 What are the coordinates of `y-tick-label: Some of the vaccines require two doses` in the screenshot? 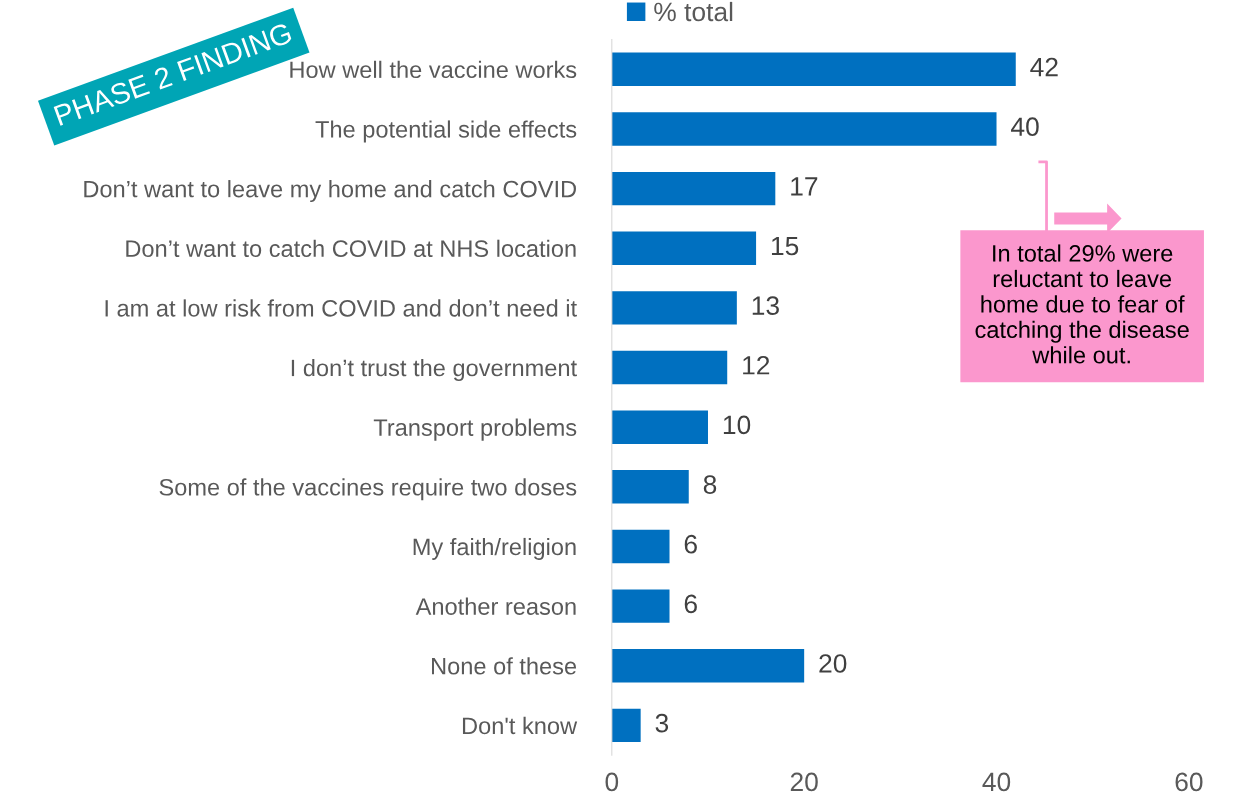 It's located at (368, 489).